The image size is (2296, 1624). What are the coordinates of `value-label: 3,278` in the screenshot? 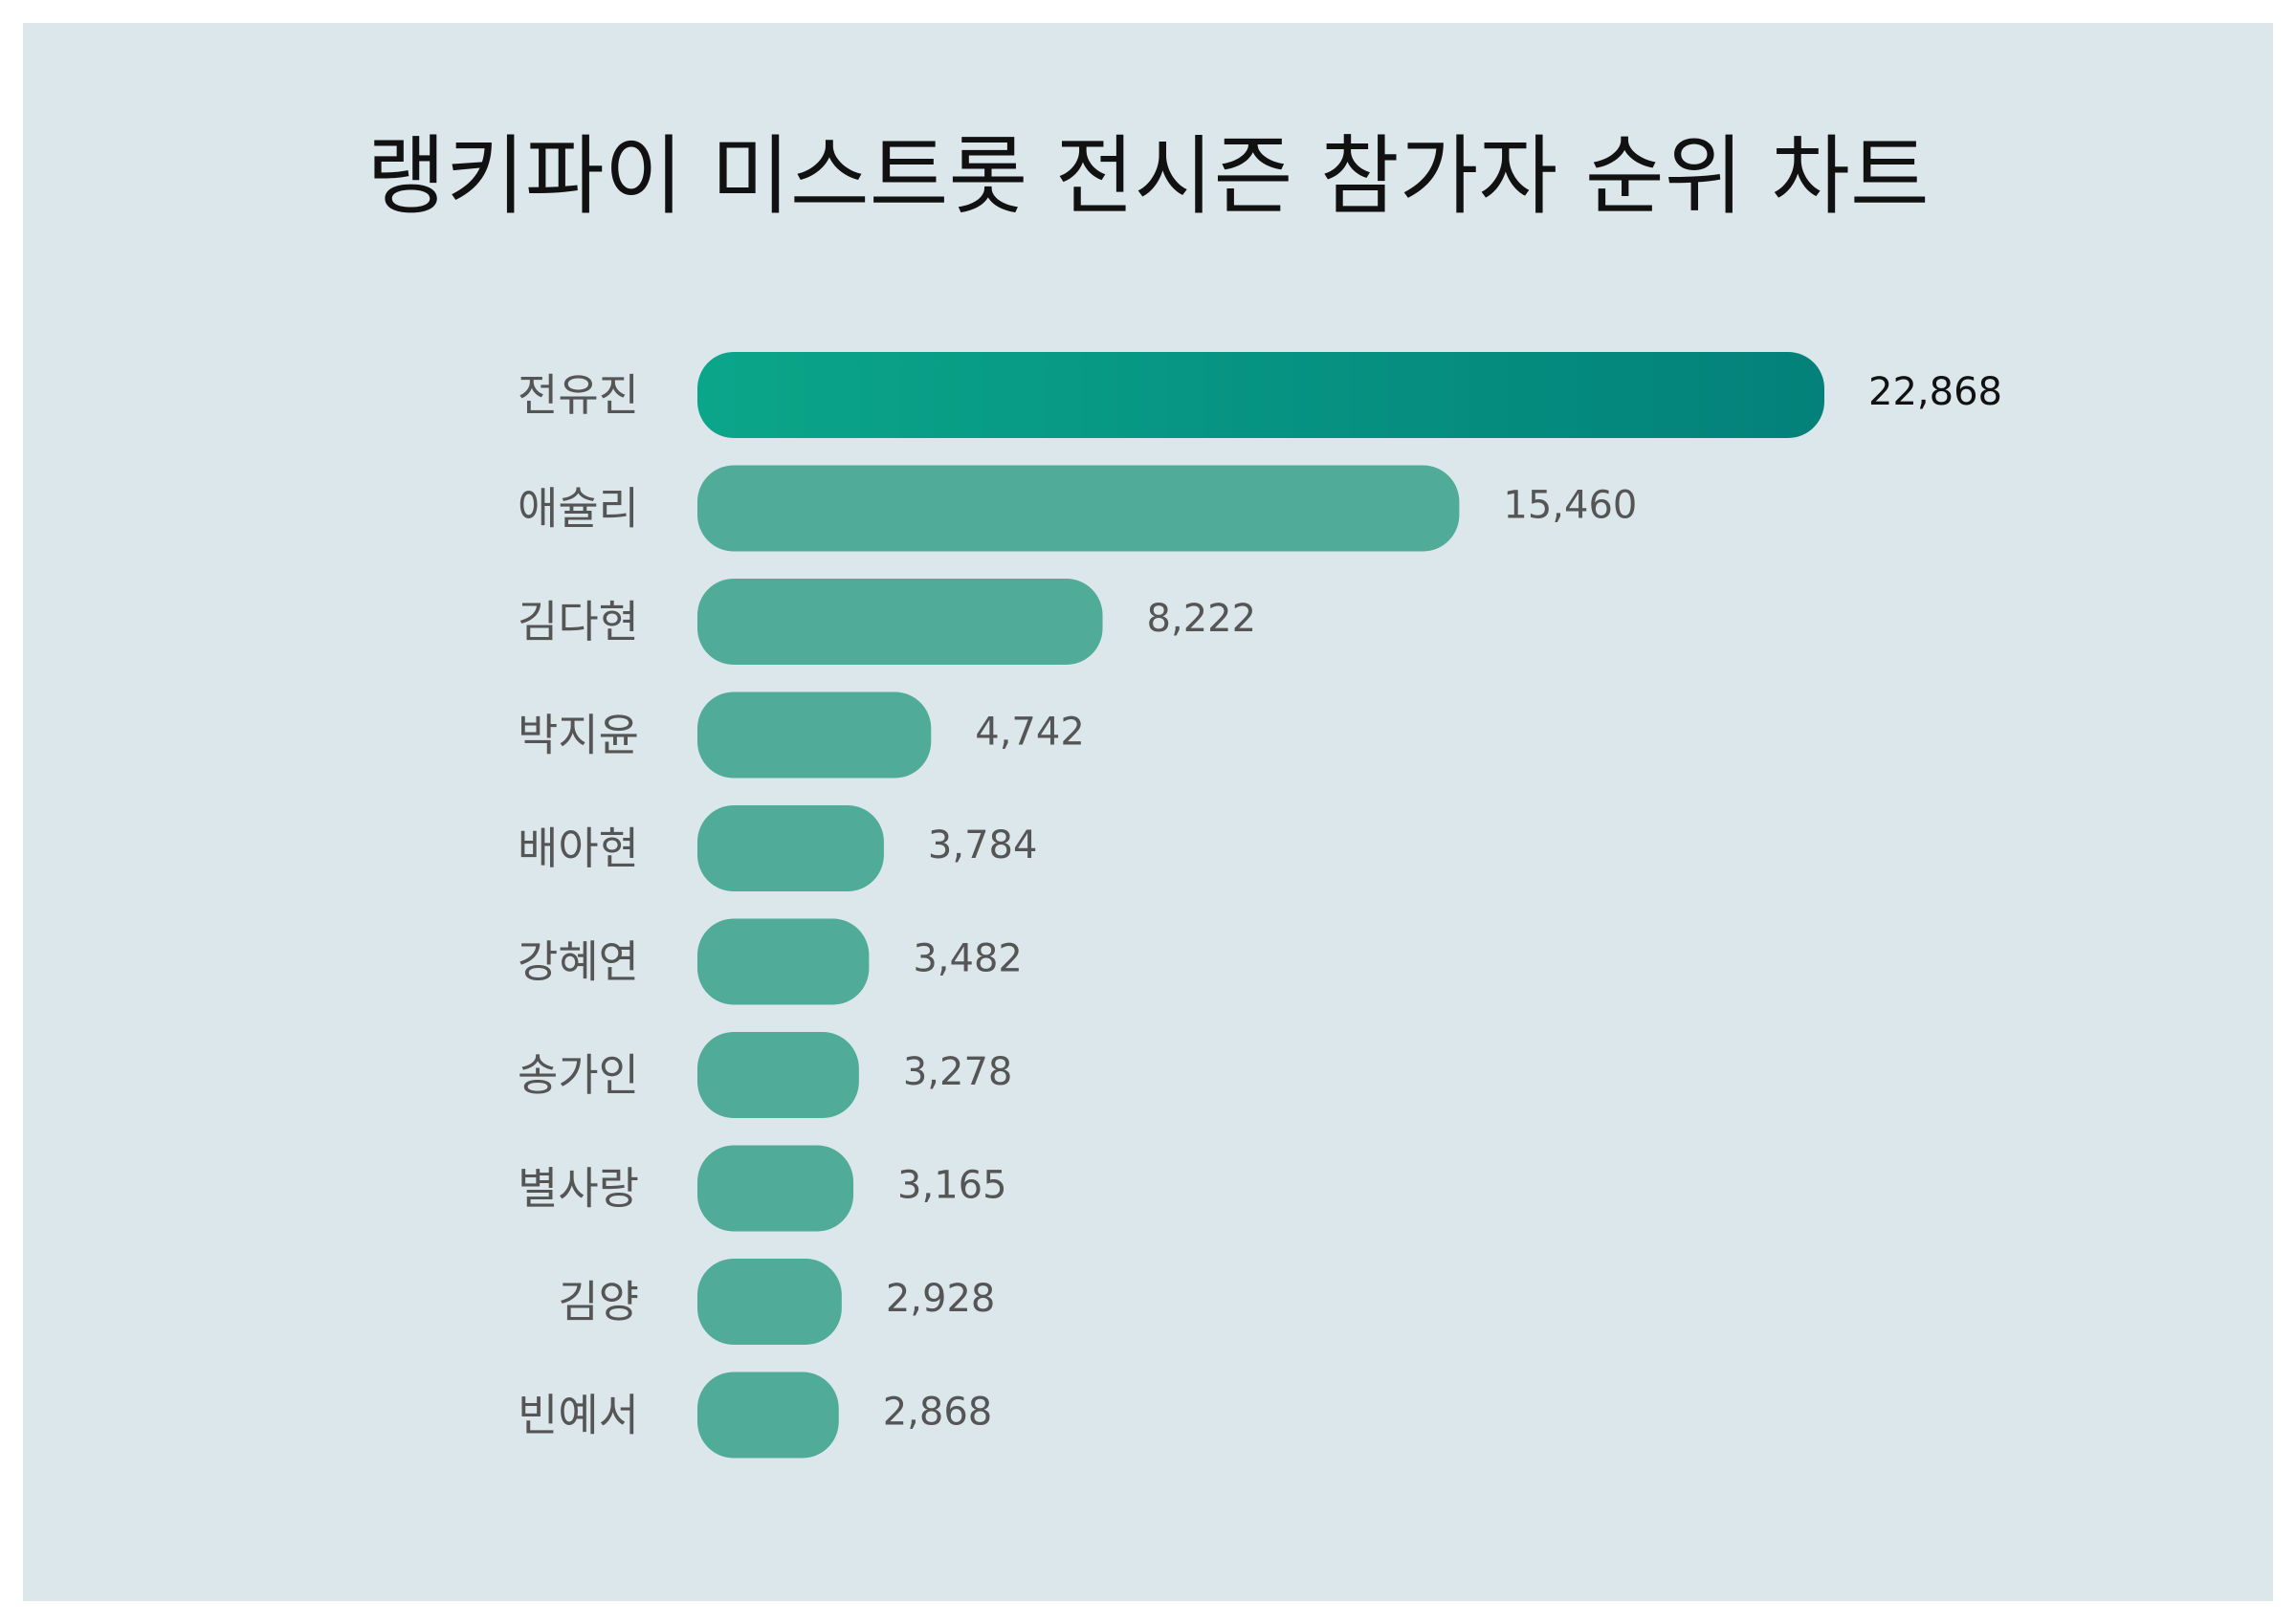 It's located at (958, 1072).